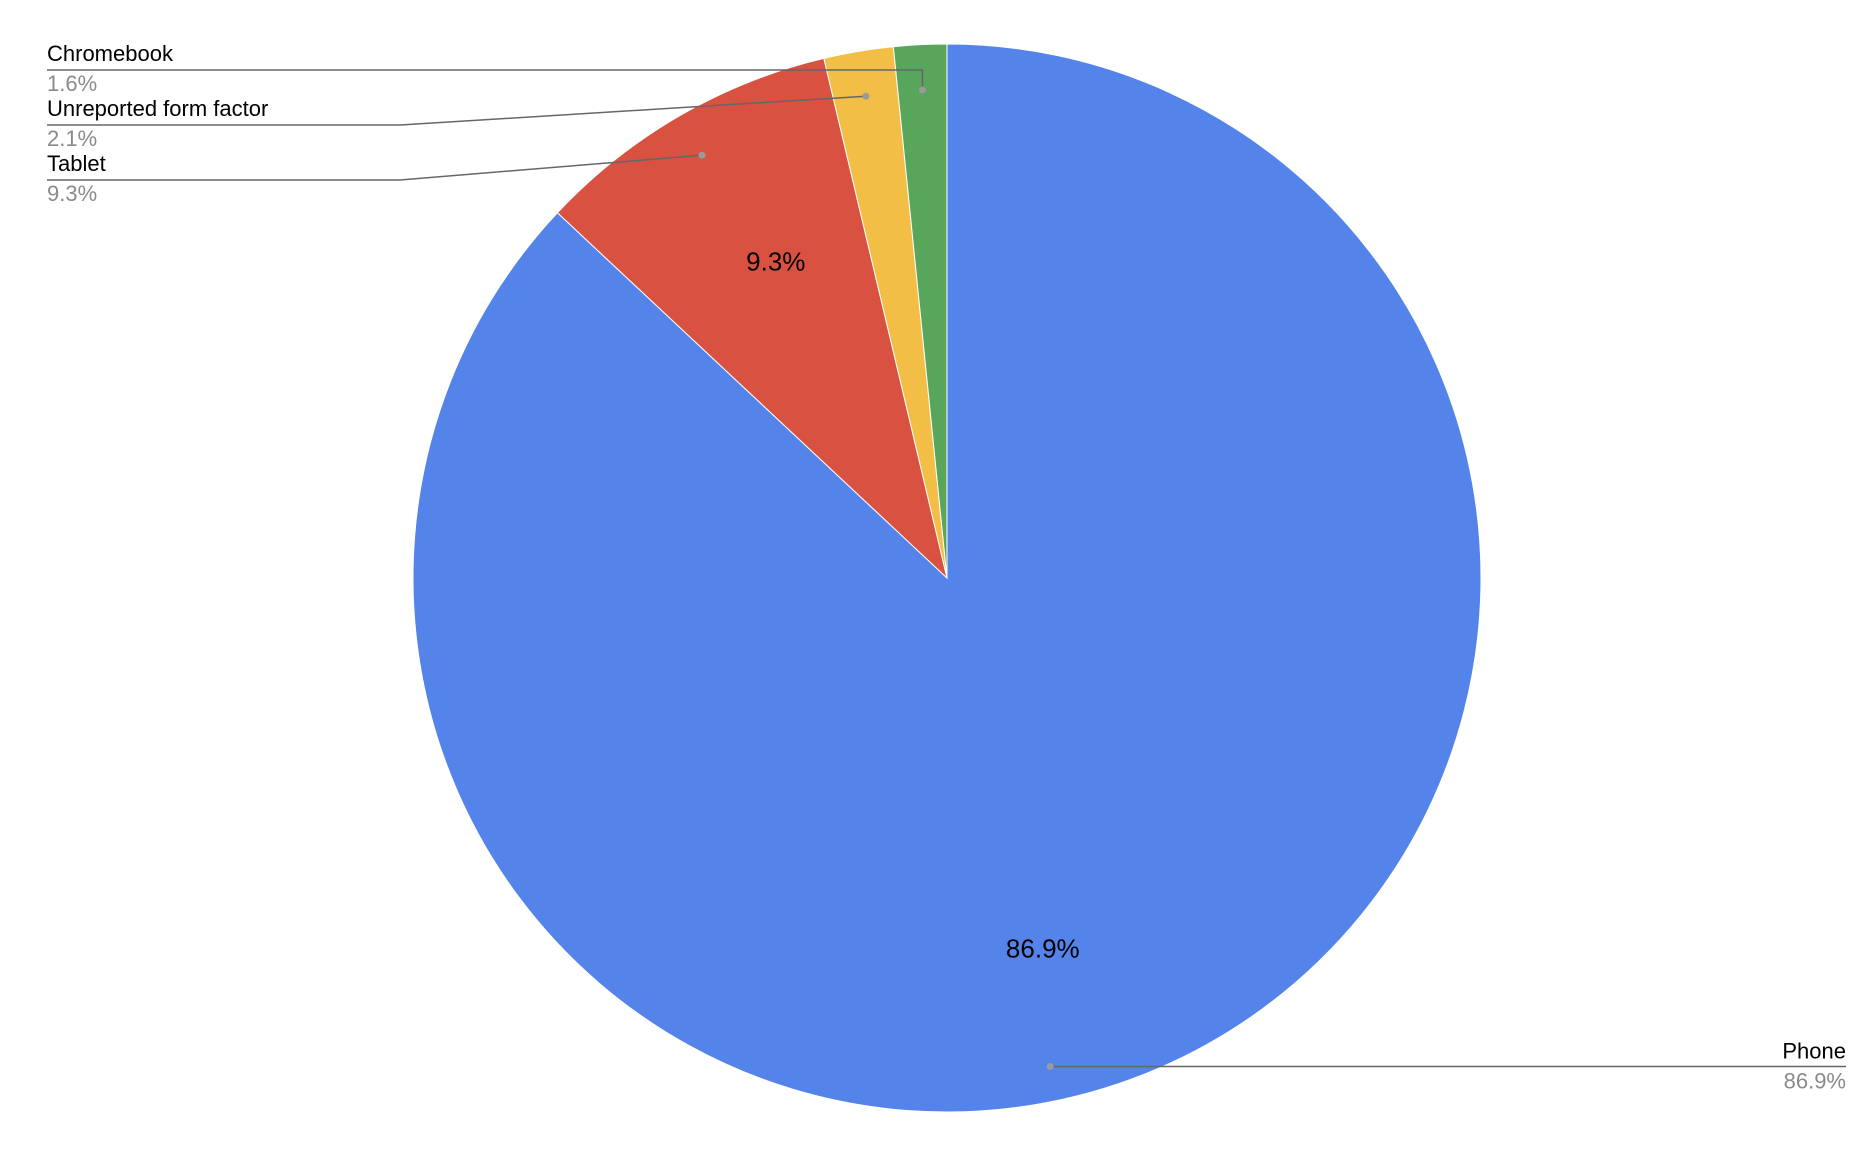 The image size is (1852, 1150). Describe the element at coordinates (922, 90) in the screenshot. I see `leader-dot-chromebook` at that location.